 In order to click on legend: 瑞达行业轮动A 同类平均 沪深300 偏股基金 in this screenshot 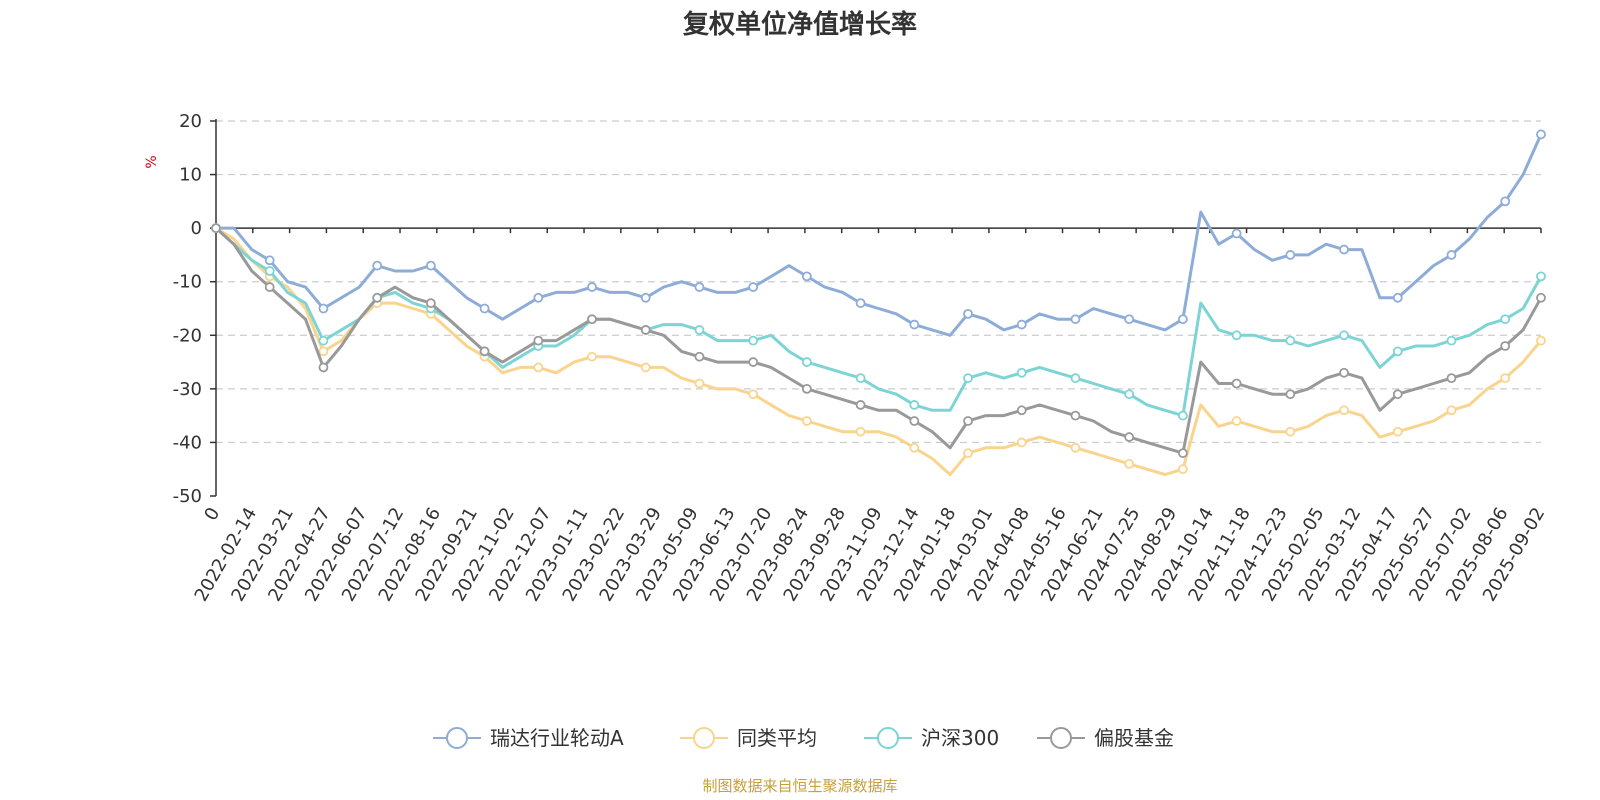, I will do `click(803, 738)`.